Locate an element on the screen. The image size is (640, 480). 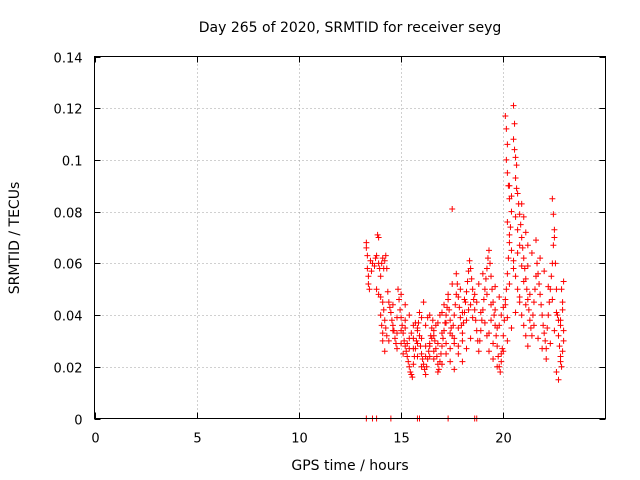
x-tick-label: 20 is located at coordinates (503, 439).